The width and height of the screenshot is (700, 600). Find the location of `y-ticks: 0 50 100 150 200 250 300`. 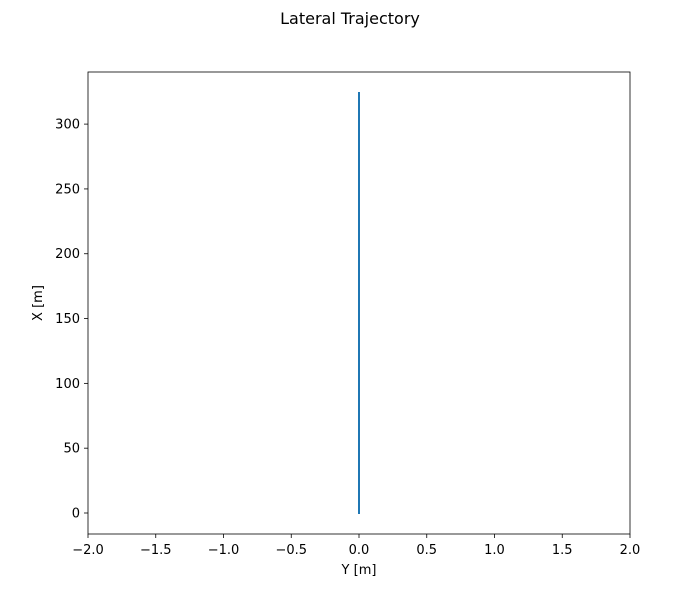

y-ticks: 0 50 100 150 200 250 300 is located at coordinates (71, 320).